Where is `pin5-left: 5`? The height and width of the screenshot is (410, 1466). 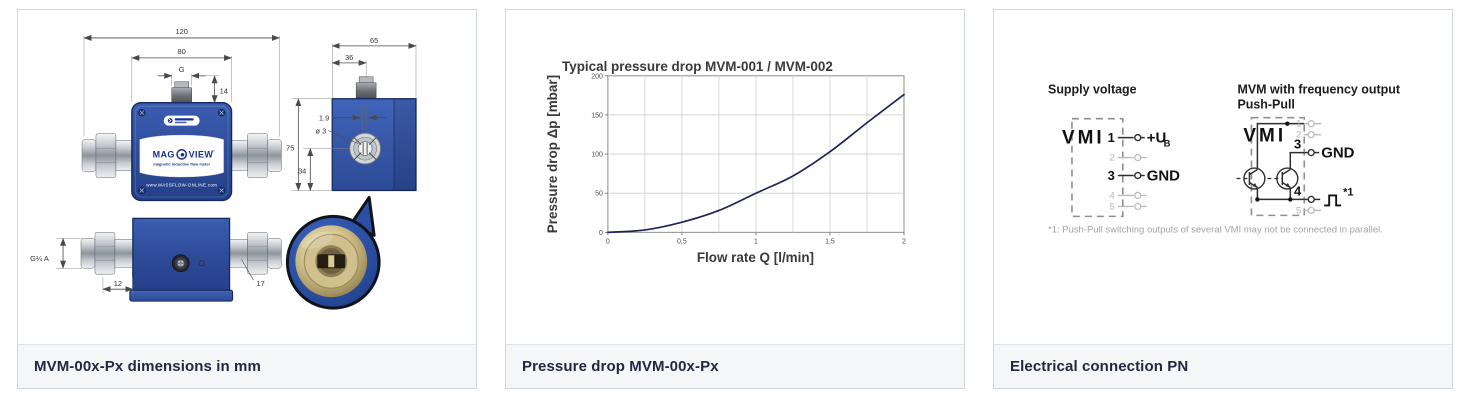
pin5-left: 5 is located at coordinates (1112, 206).